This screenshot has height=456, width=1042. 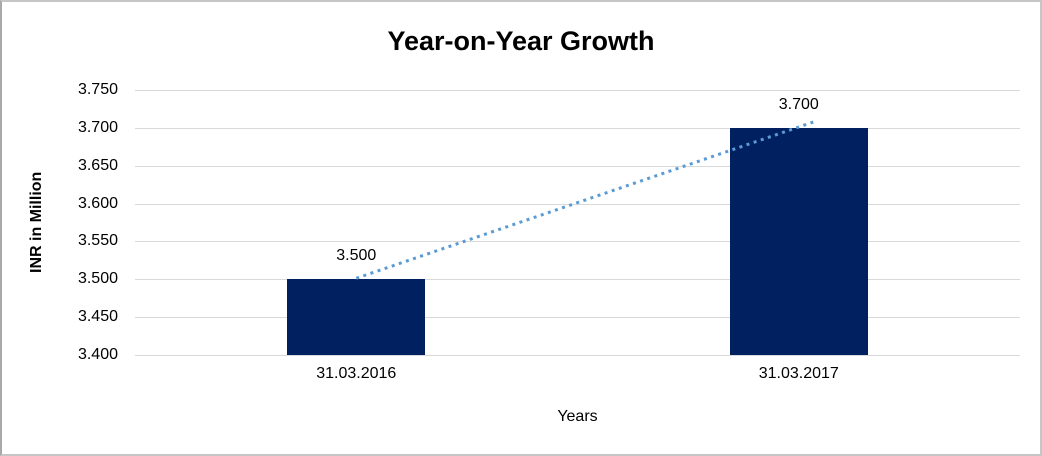 What do you see at coordinates (577, 416) in the screenshot?
I see `x-axis-title: Years` at bounding box center [577, 416].